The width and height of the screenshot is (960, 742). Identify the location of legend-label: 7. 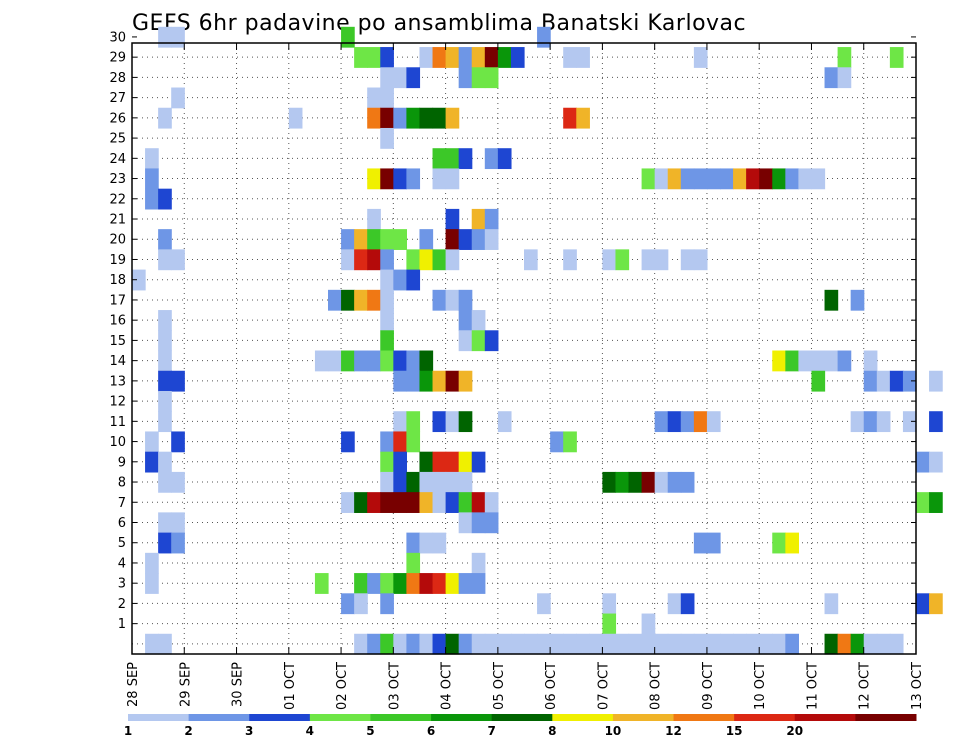
(492, 731).